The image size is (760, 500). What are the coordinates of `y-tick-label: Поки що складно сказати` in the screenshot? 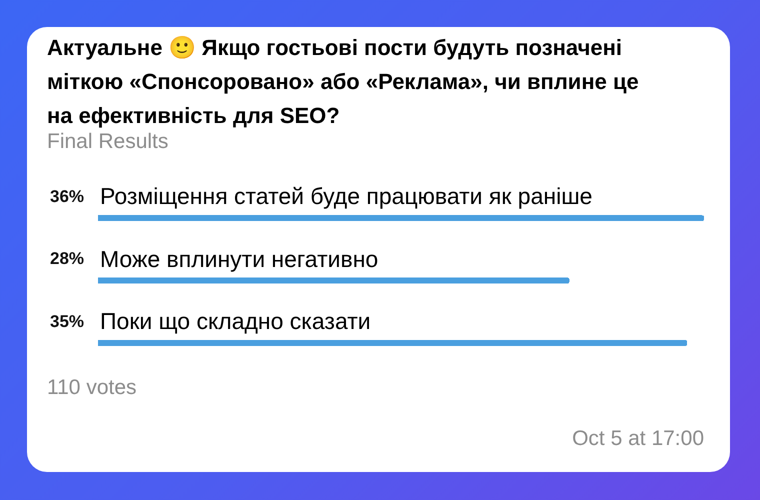 It's located at (235, 321).